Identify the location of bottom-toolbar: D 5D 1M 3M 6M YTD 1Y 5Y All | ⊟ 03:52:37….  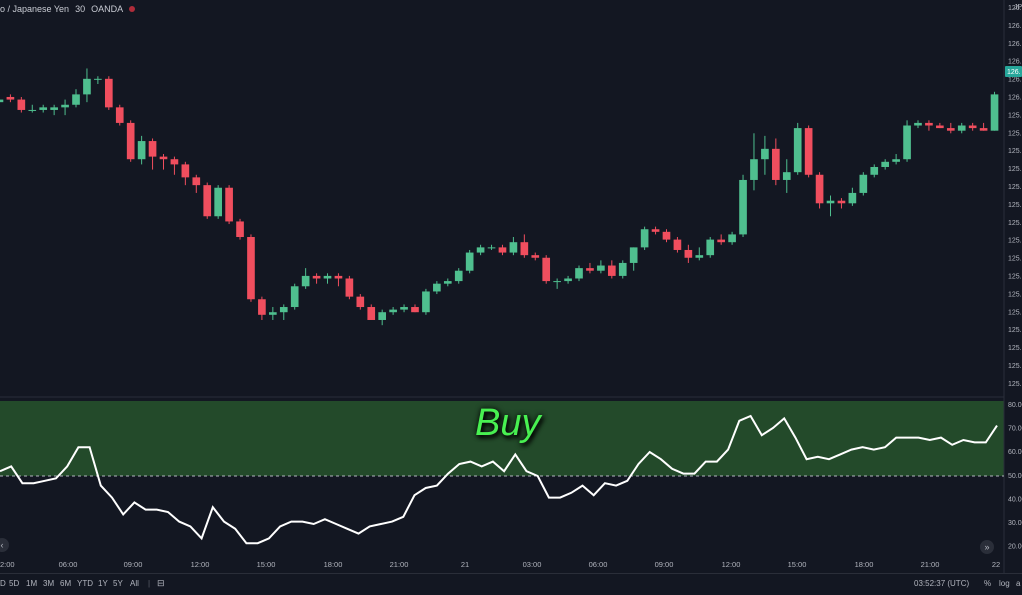
(511, 584).